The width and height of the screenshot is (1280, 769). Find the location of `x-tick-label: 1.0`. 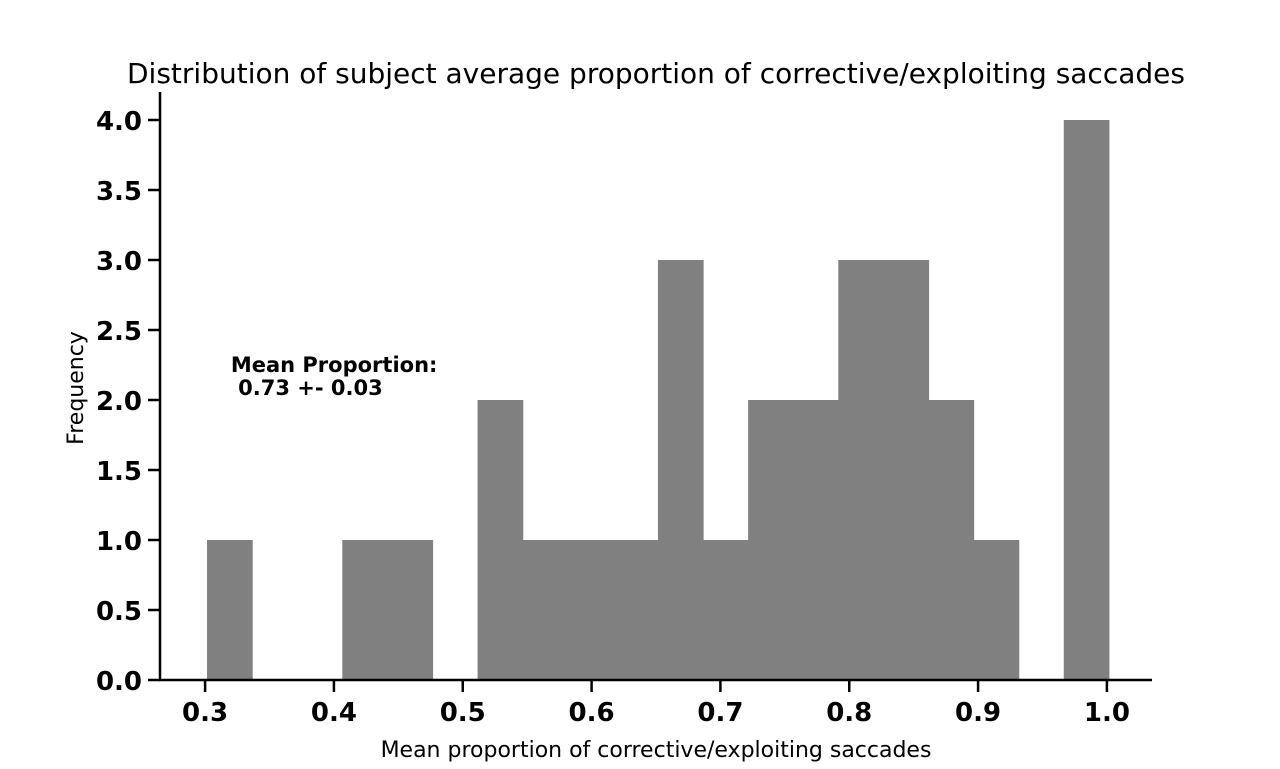

x-tick-label: 1.0 is located at coordinates (1107, 713).